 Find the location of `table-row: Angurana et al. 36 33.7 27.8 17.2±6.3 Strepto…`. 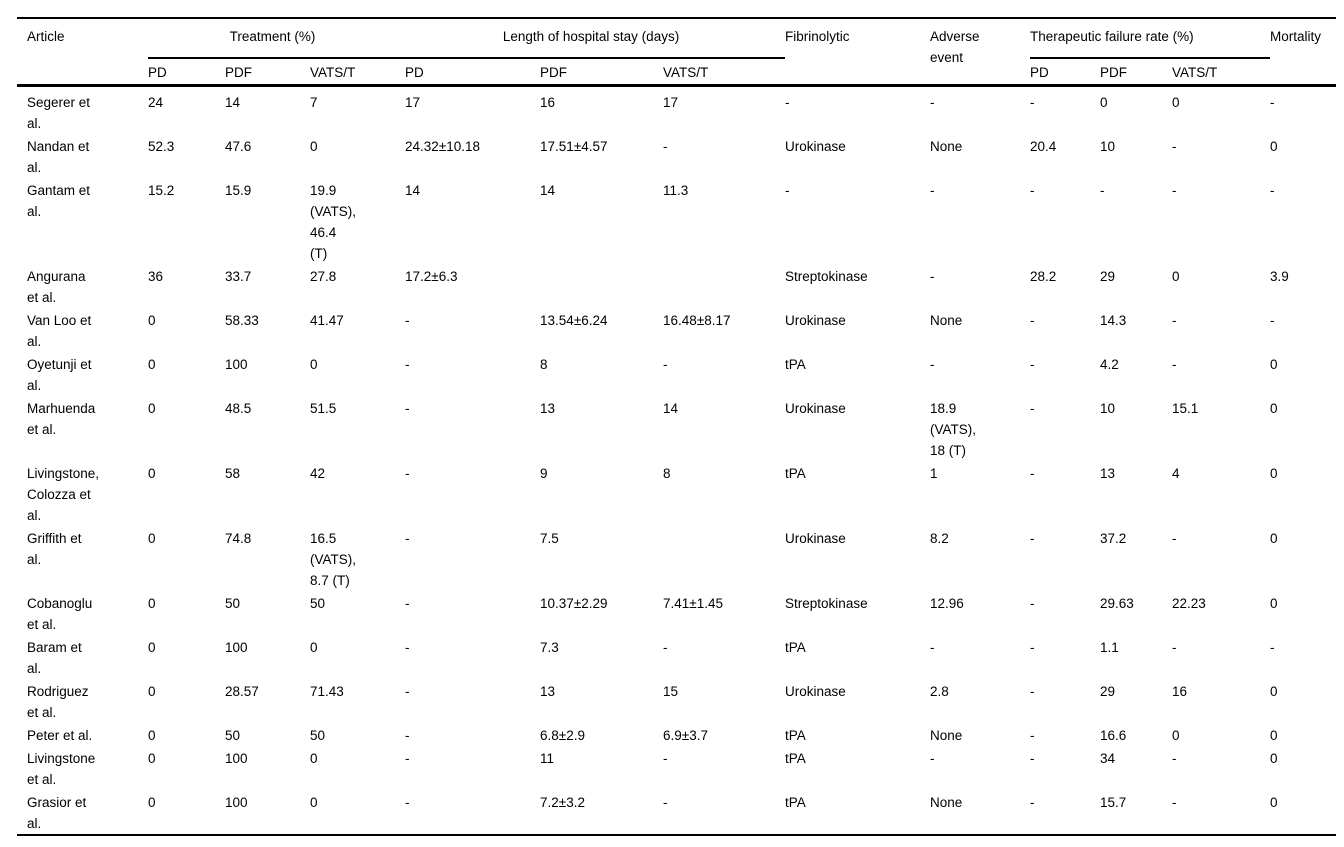

table-row: Angurana et al. 36 33.7 27.8 17.2±6.3 Strepto… is located at coordinates (676, 286).